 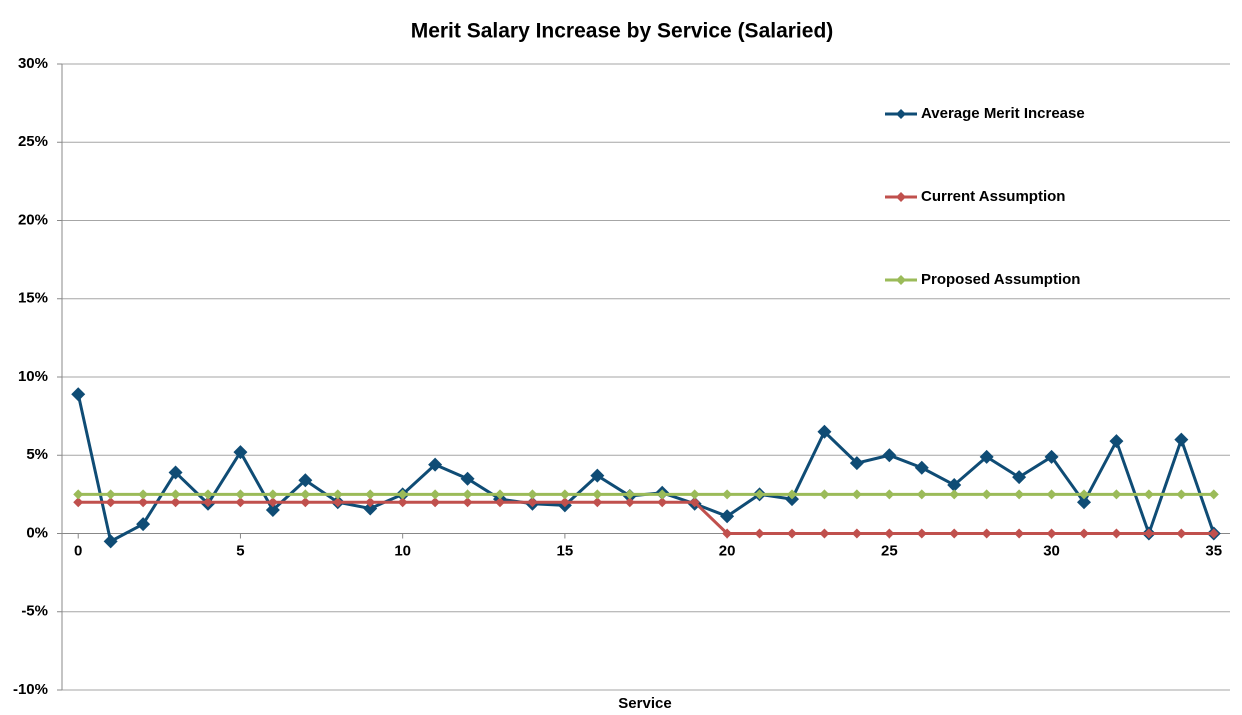 I want to click on y-tick-label: 25%, so click(x=33, y=141).